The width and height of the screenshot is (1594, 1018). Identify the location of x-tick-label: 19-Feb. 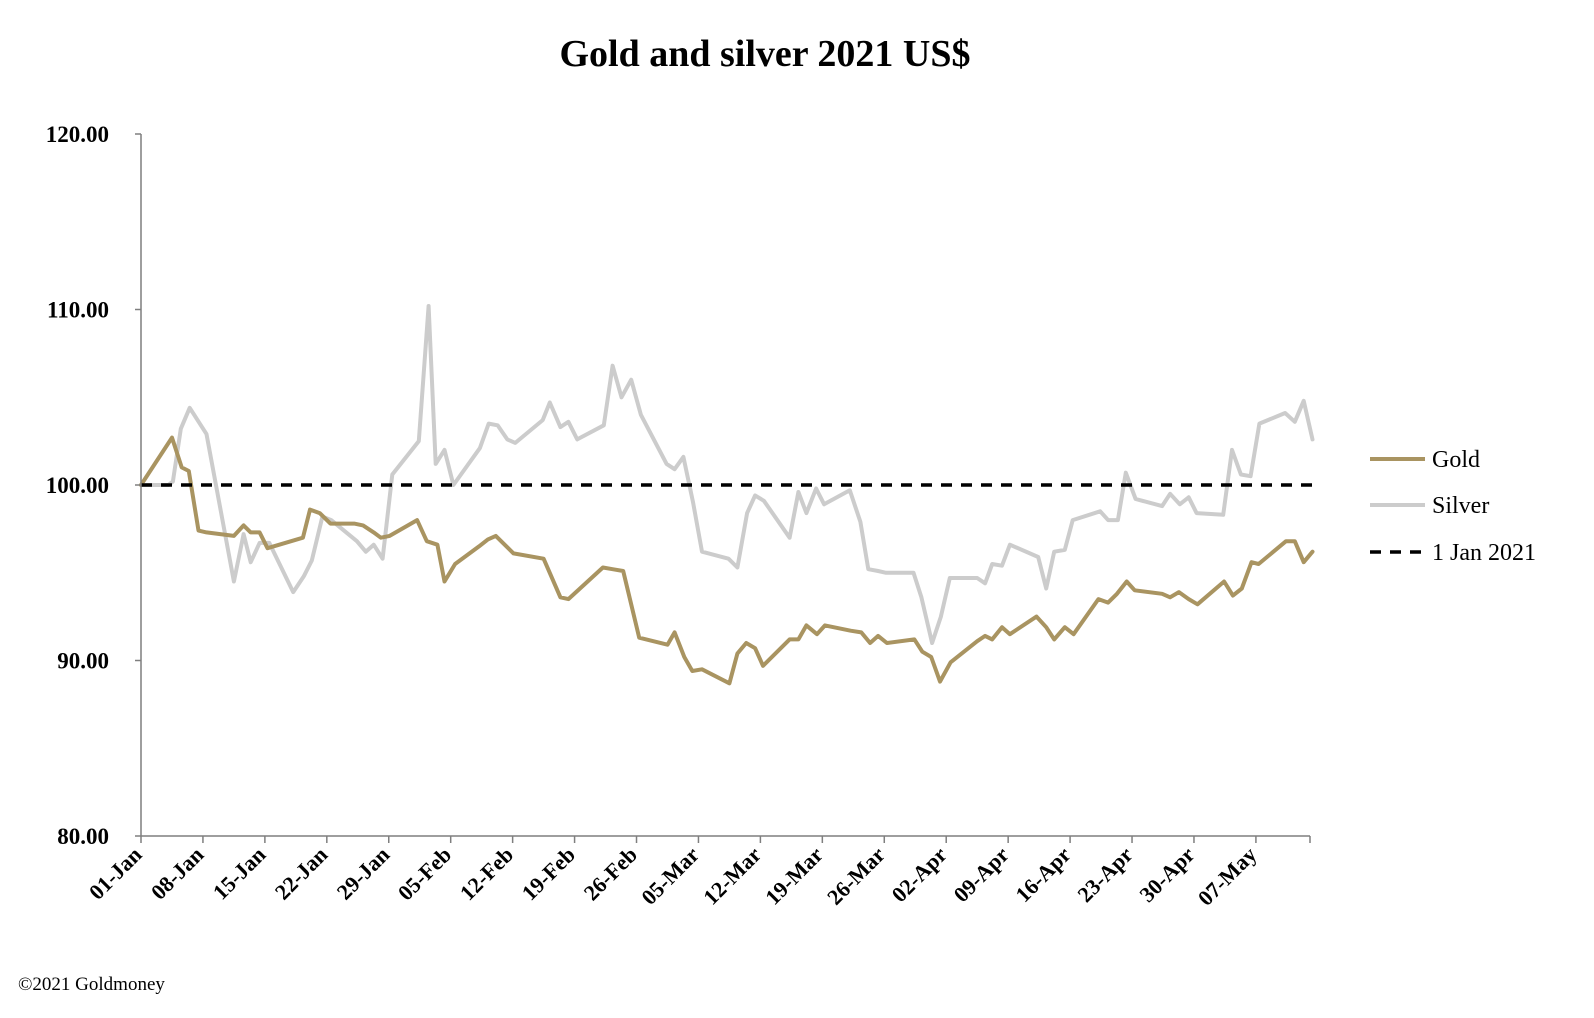
(548, 873).